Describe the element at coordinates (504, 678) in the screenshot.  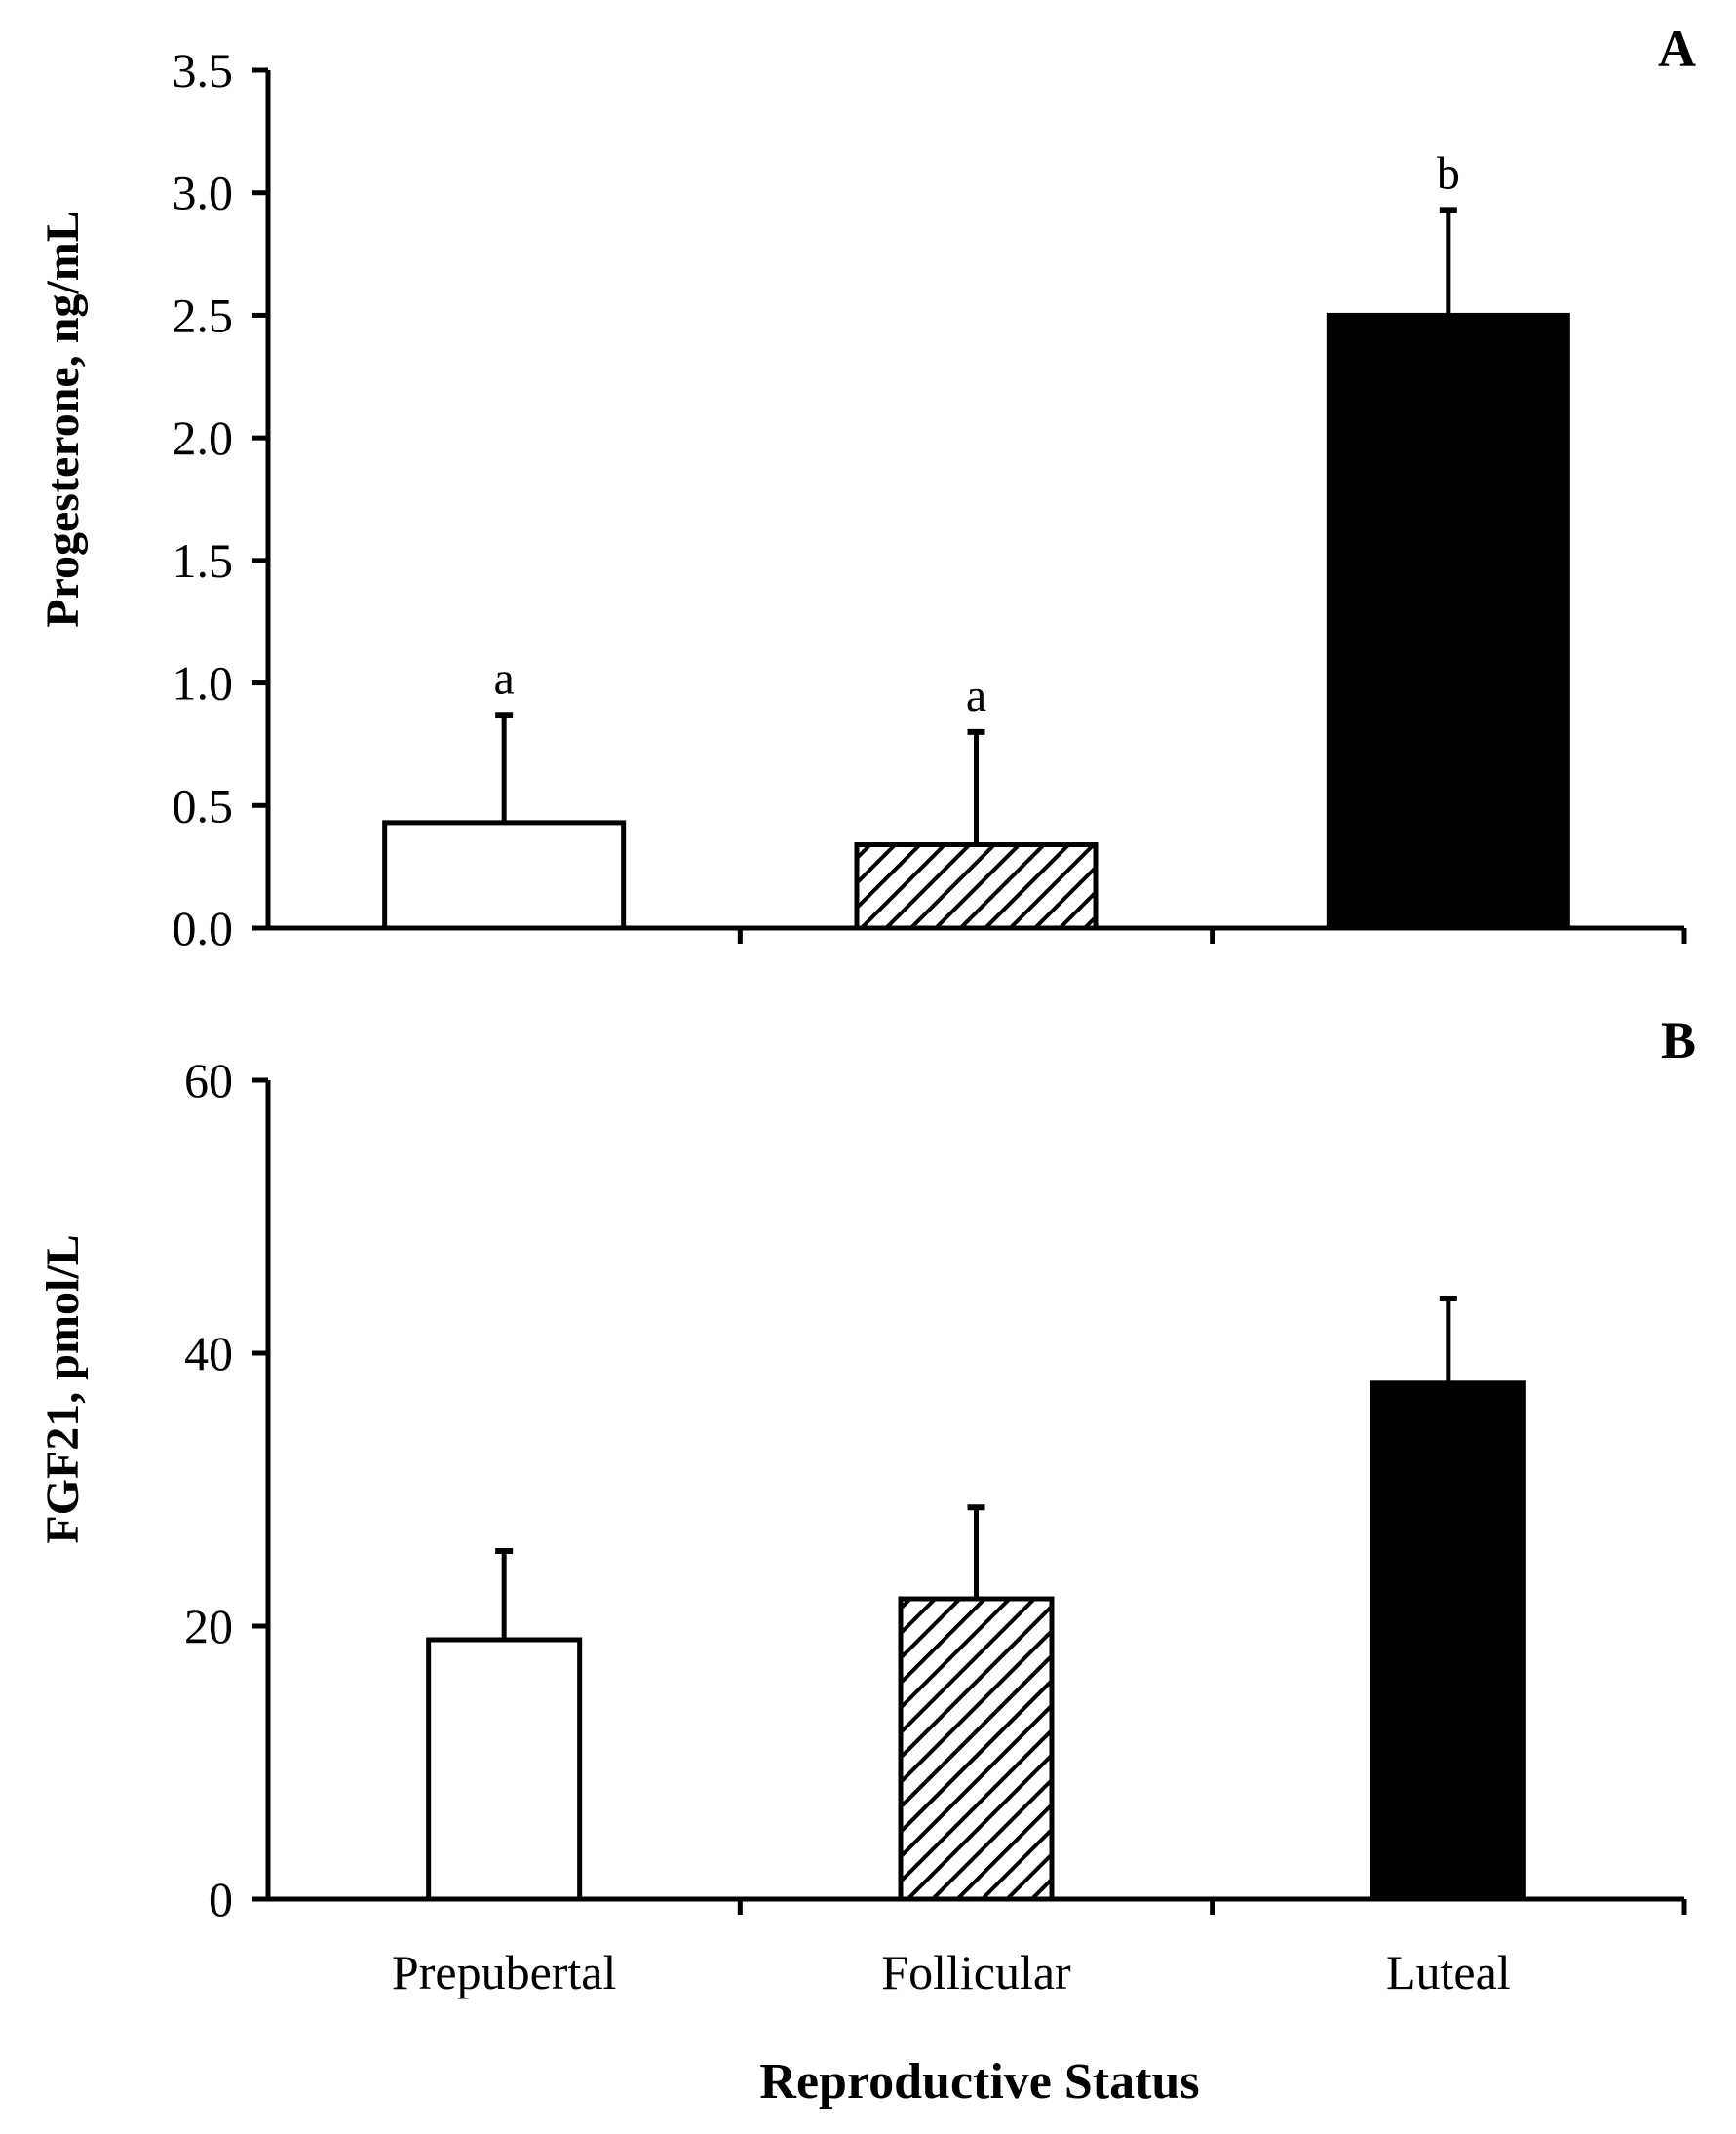
I see `panel-a-significance-prepubertal: a` at that location.